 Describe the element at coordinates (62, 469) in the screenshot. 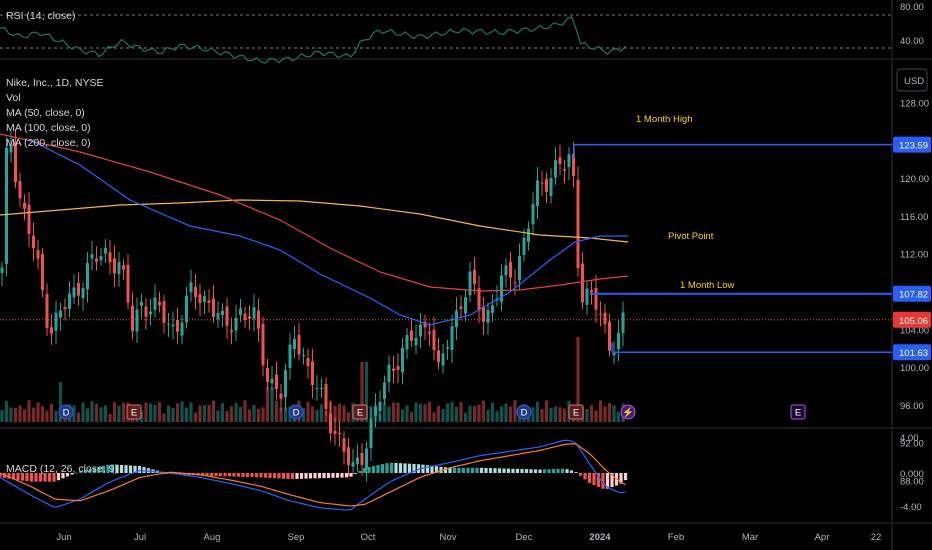

I see `macd-label: MACD (12, 26, close, 9)` at that location.